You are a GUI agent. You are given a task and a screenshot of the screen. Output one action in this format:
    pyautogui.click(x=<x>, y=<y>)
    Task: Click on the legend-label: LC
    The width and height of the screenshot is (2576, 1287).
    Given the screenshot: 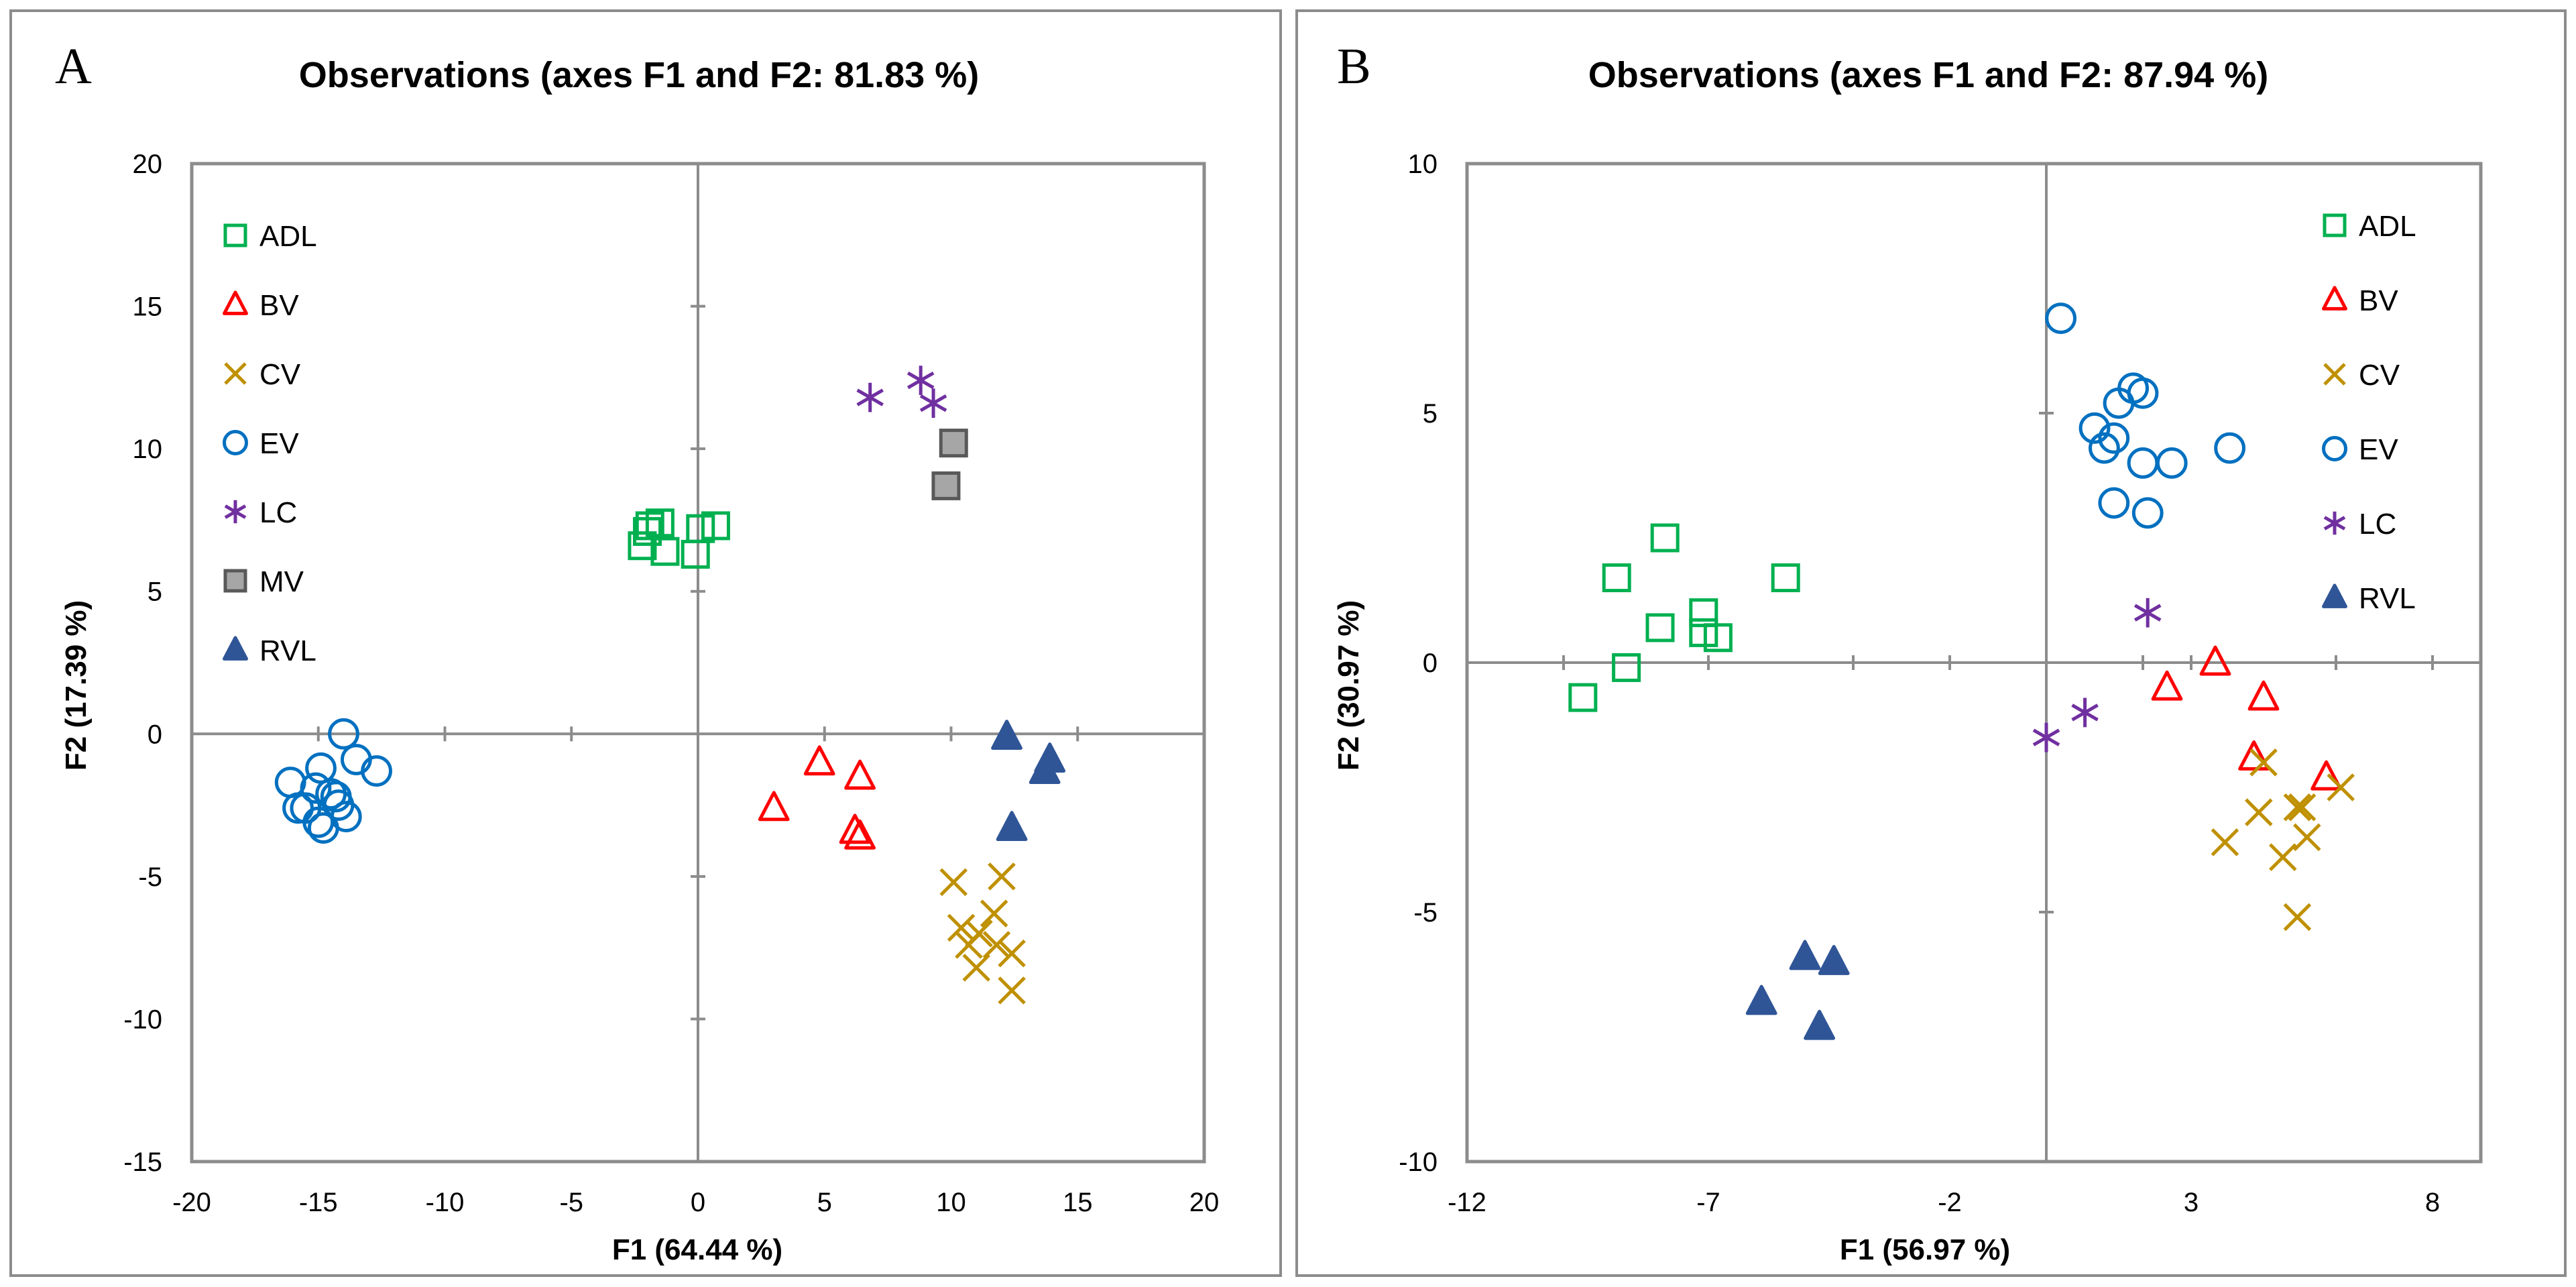 What is the action you would take?
    pyautogui.click(x=278, y=512)
    